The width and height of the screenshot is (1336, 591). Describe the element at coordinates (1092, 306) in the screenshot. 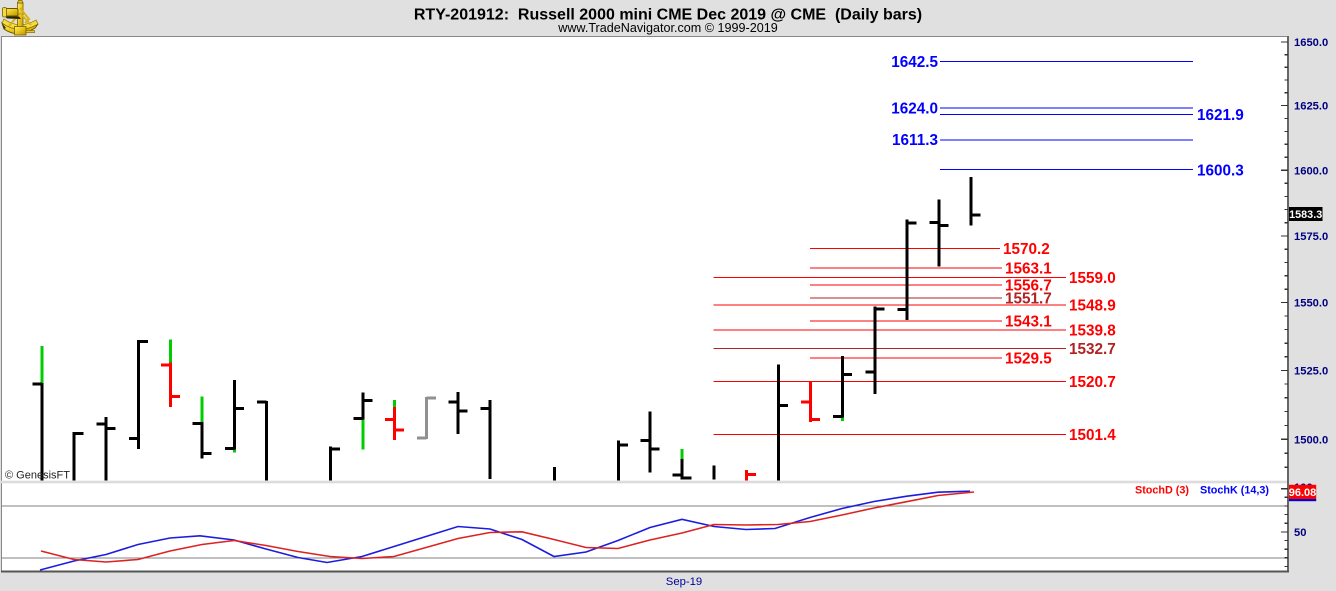

I see `svg-text: 1548.9` at that location.